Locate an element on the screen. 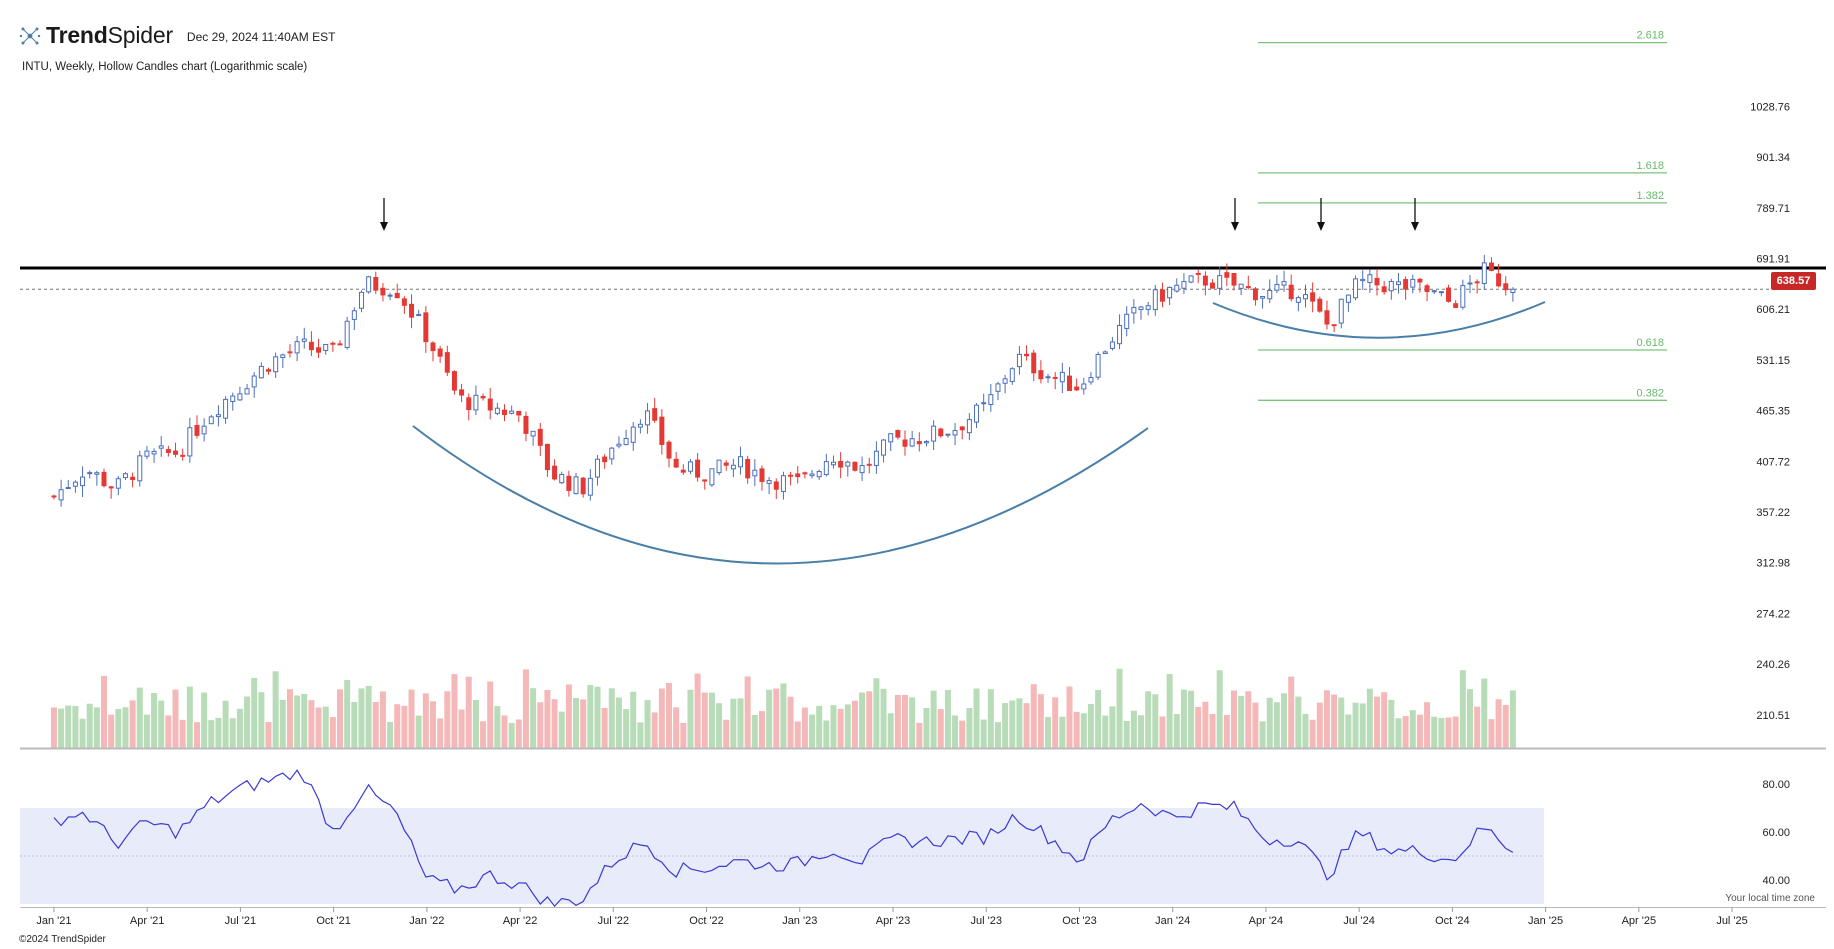  rsi-axis-tick: 80.00 is located at coordinates (1776, 785).